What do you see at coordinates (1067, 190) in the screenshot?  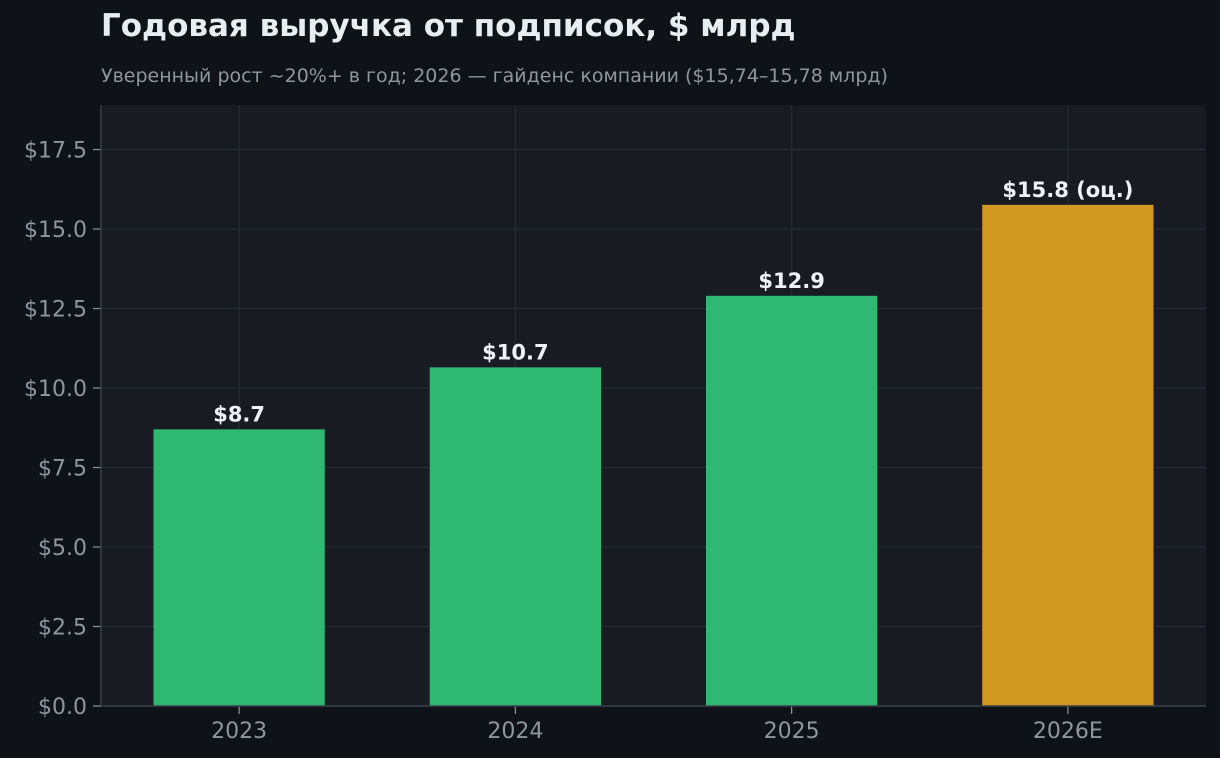 I see `data-label-2026E: $15.8 (оц.)` at bounding box center [1067, 190].